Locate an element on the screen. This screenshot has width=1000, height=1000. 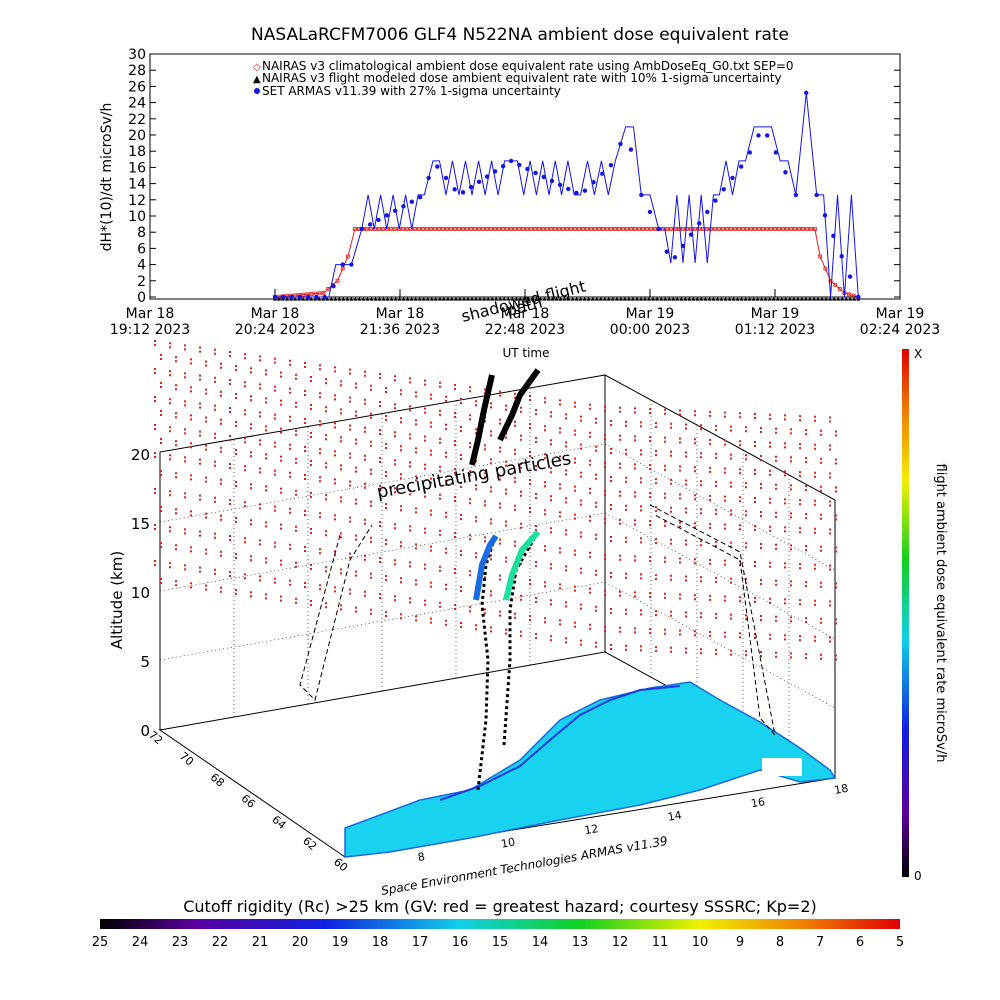
rigidity-tick-label: 5 is located at coordinates (900, 942).